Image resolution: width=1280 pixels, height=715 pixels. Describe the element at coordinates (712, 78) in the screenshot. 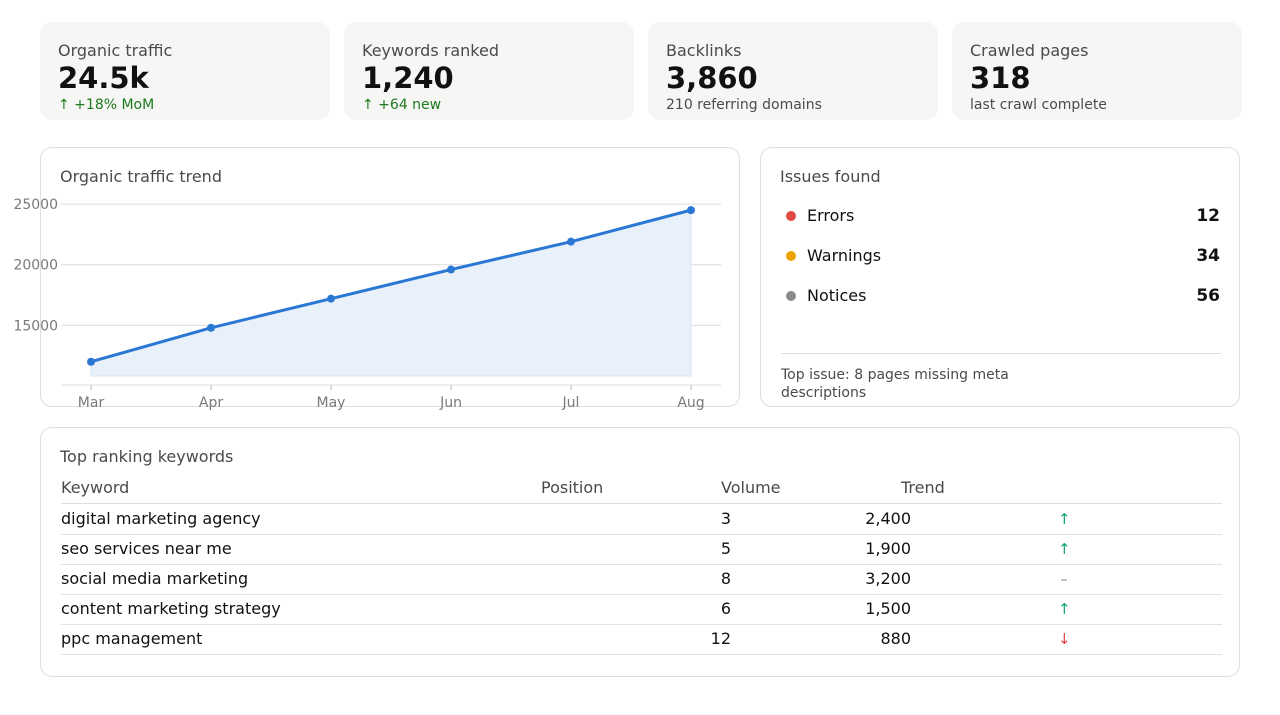

I see `stat-value: 3,860` at that location.